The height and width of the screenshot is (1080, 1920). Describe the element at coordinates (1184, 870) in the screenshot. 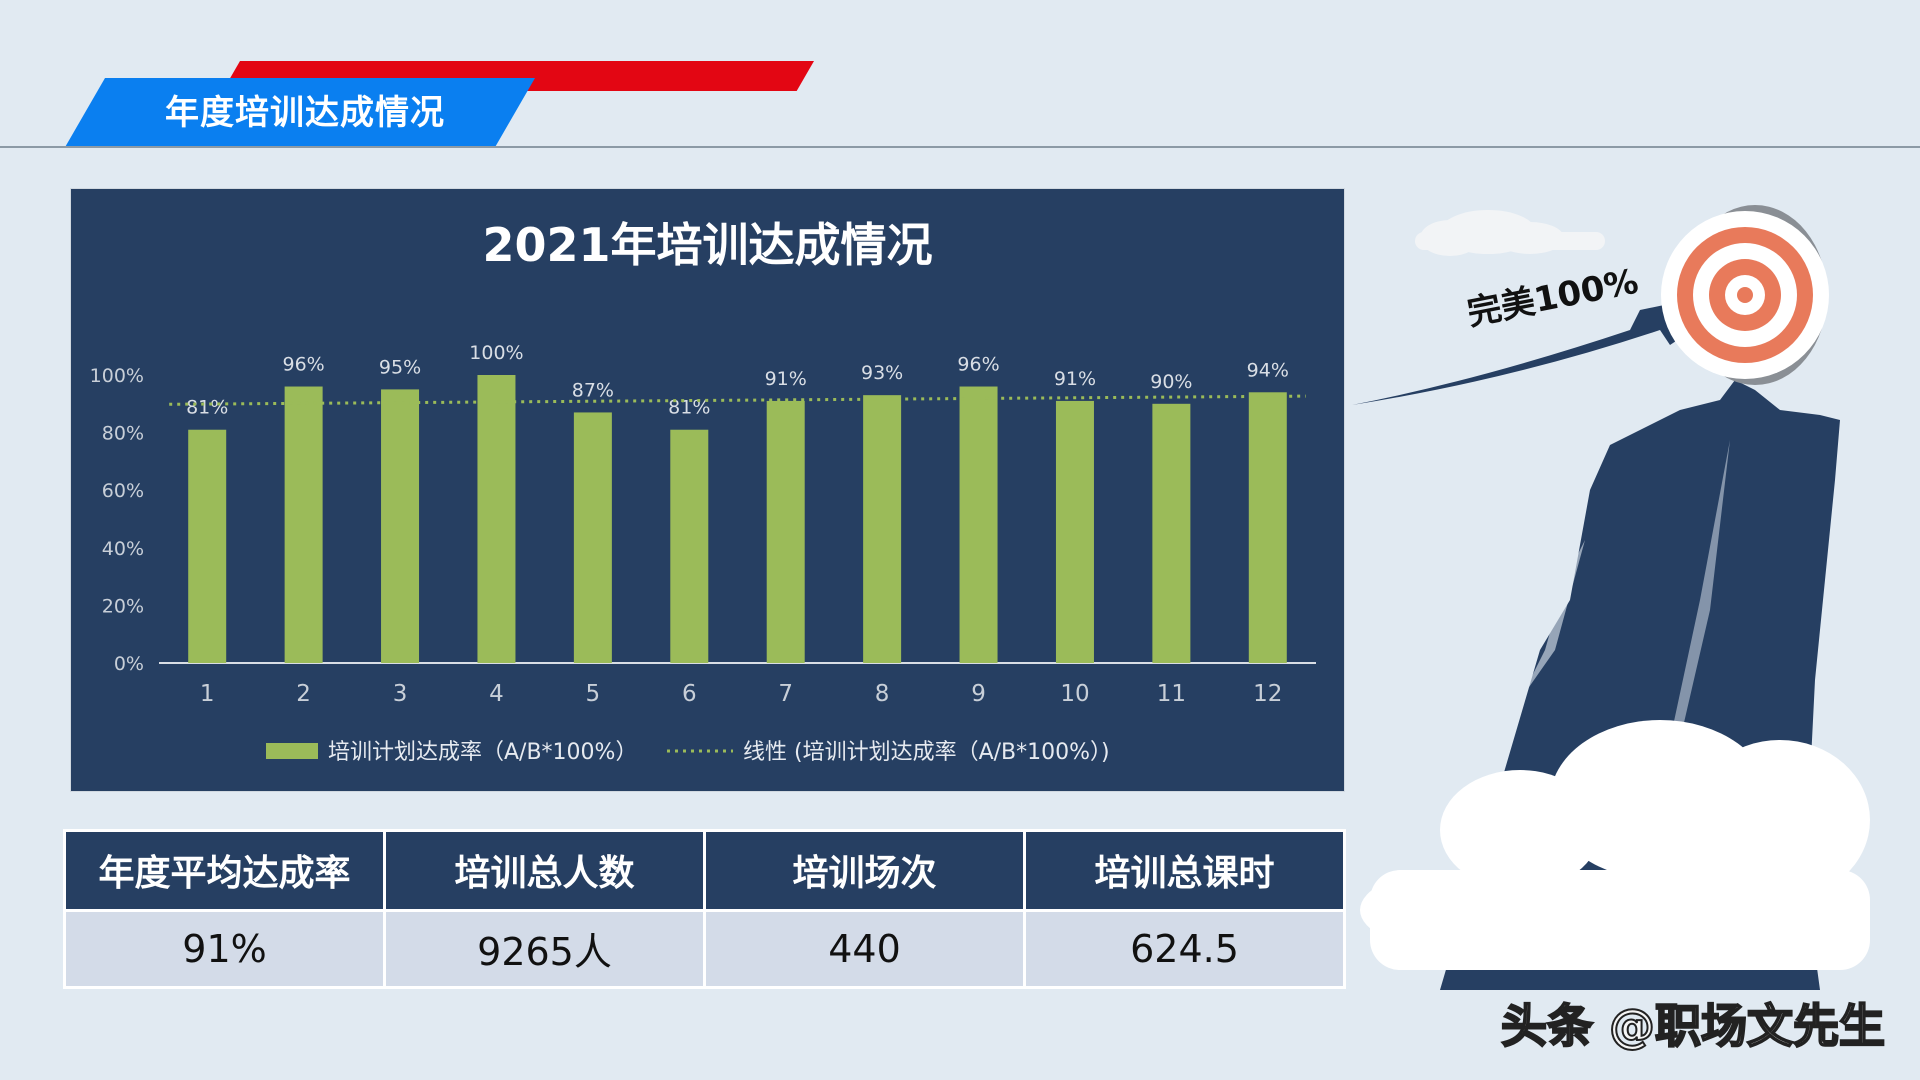

I see `stats-header-total-hours: 培训总课时` at that location.